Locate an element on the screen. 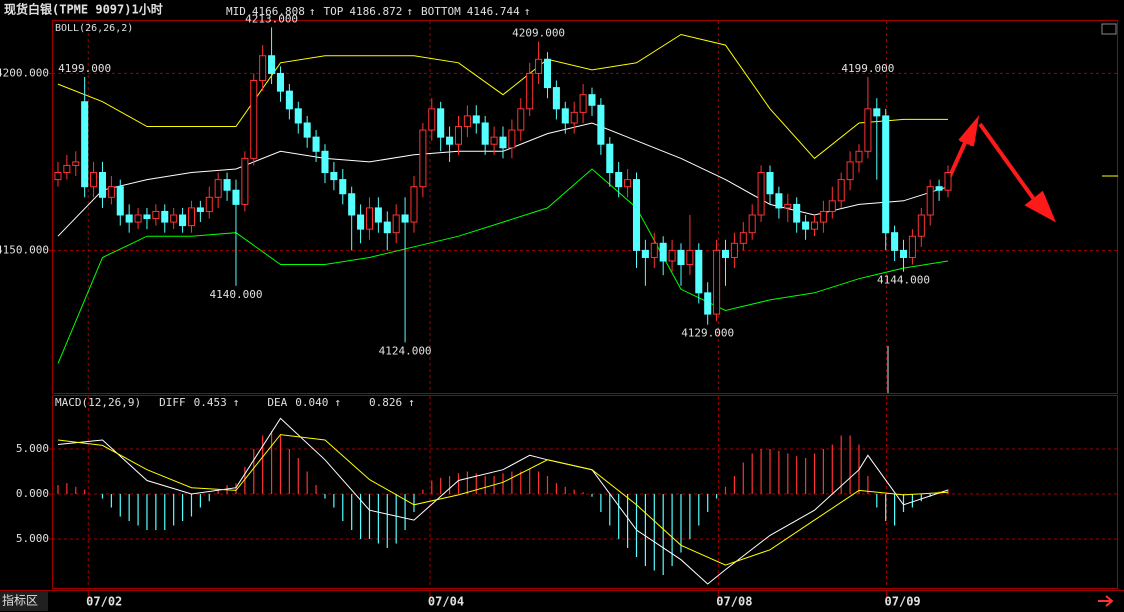 The image size is (1124, 612). x-tick-label: 07/04 is located at coordinates (446, 602).